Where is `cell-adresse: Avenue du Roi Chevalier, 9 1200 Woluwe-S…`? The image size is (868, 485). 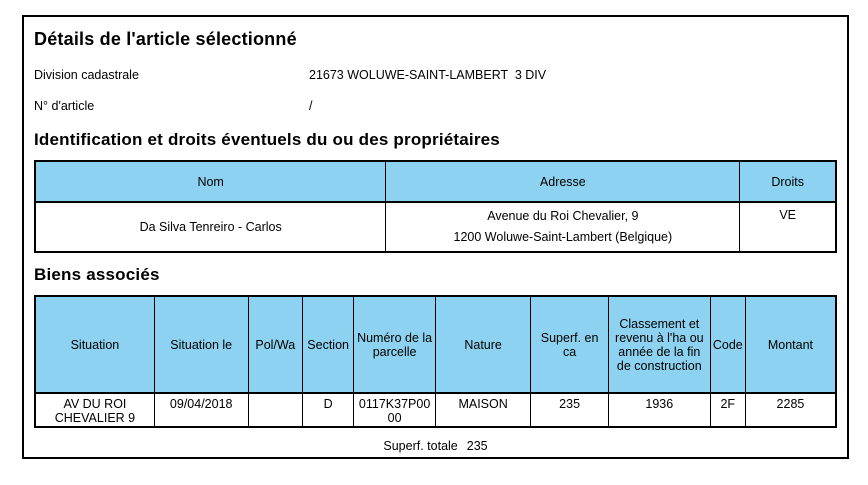 cell-adresse: Avenue du Roi Chevalier, 9 1200 Woluwe-S… is located at coordinates (563, 227).